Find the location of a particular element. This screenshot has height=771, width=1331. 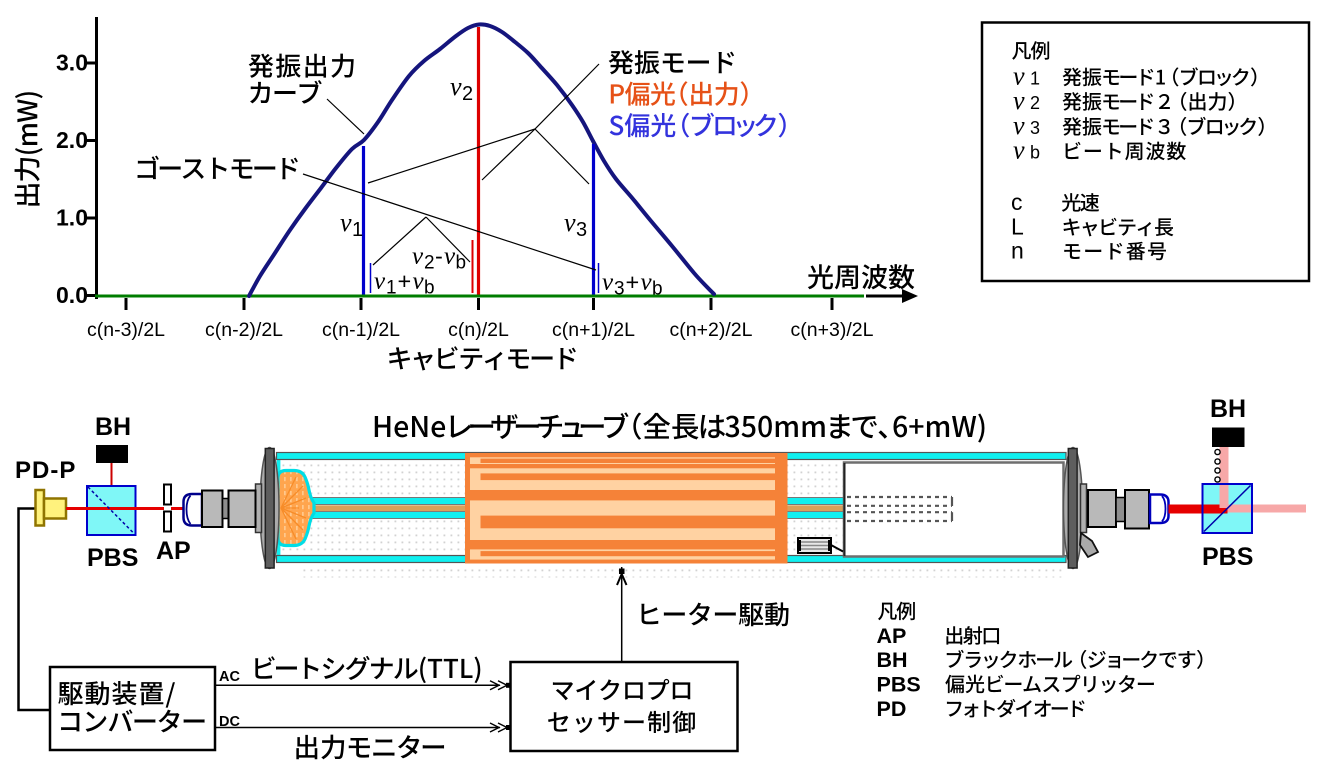

svg-text: DC is located at coordinates (229, 722).